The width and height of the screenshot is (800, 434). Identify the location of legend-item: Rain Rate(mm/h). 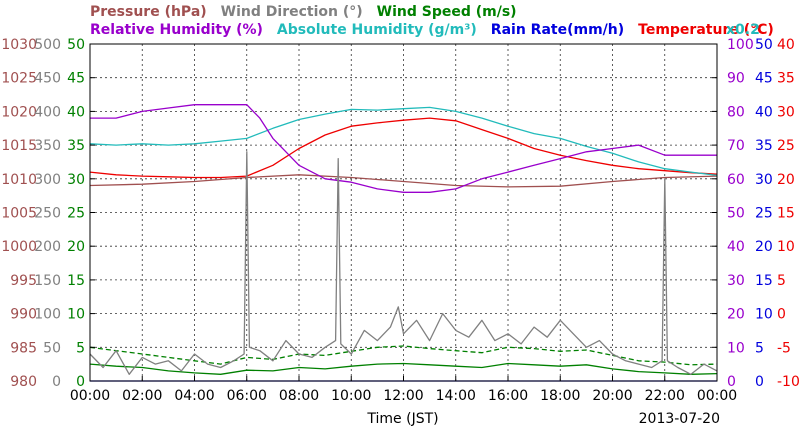
(557, 30).